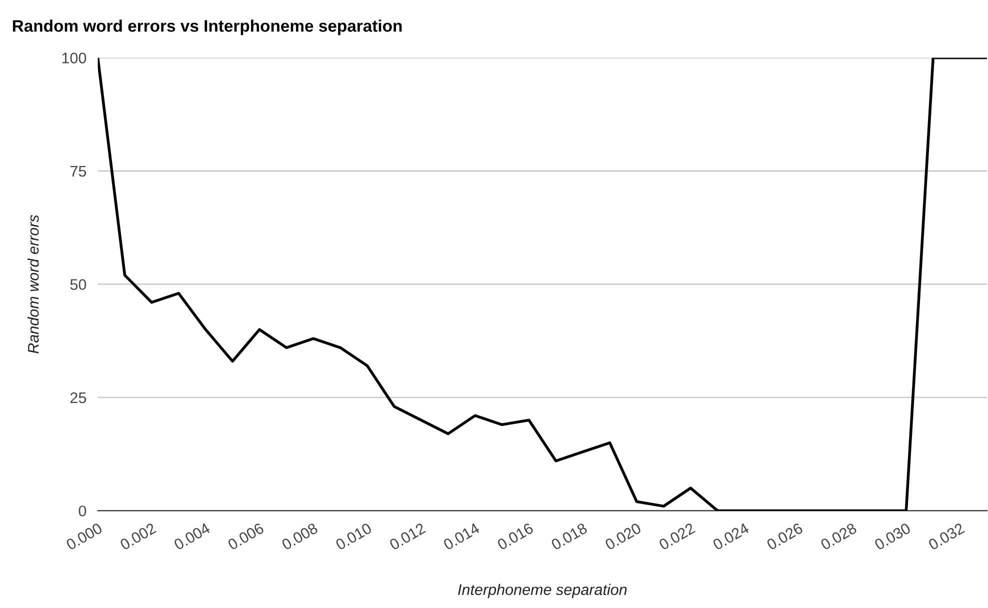 Image resolution: width=988 pixels, height=608 pixels. What do you see at coordinates (839, 536) in the screenshot?
I see `x-tick-label: 0.028` at bounding box center [839, 536].